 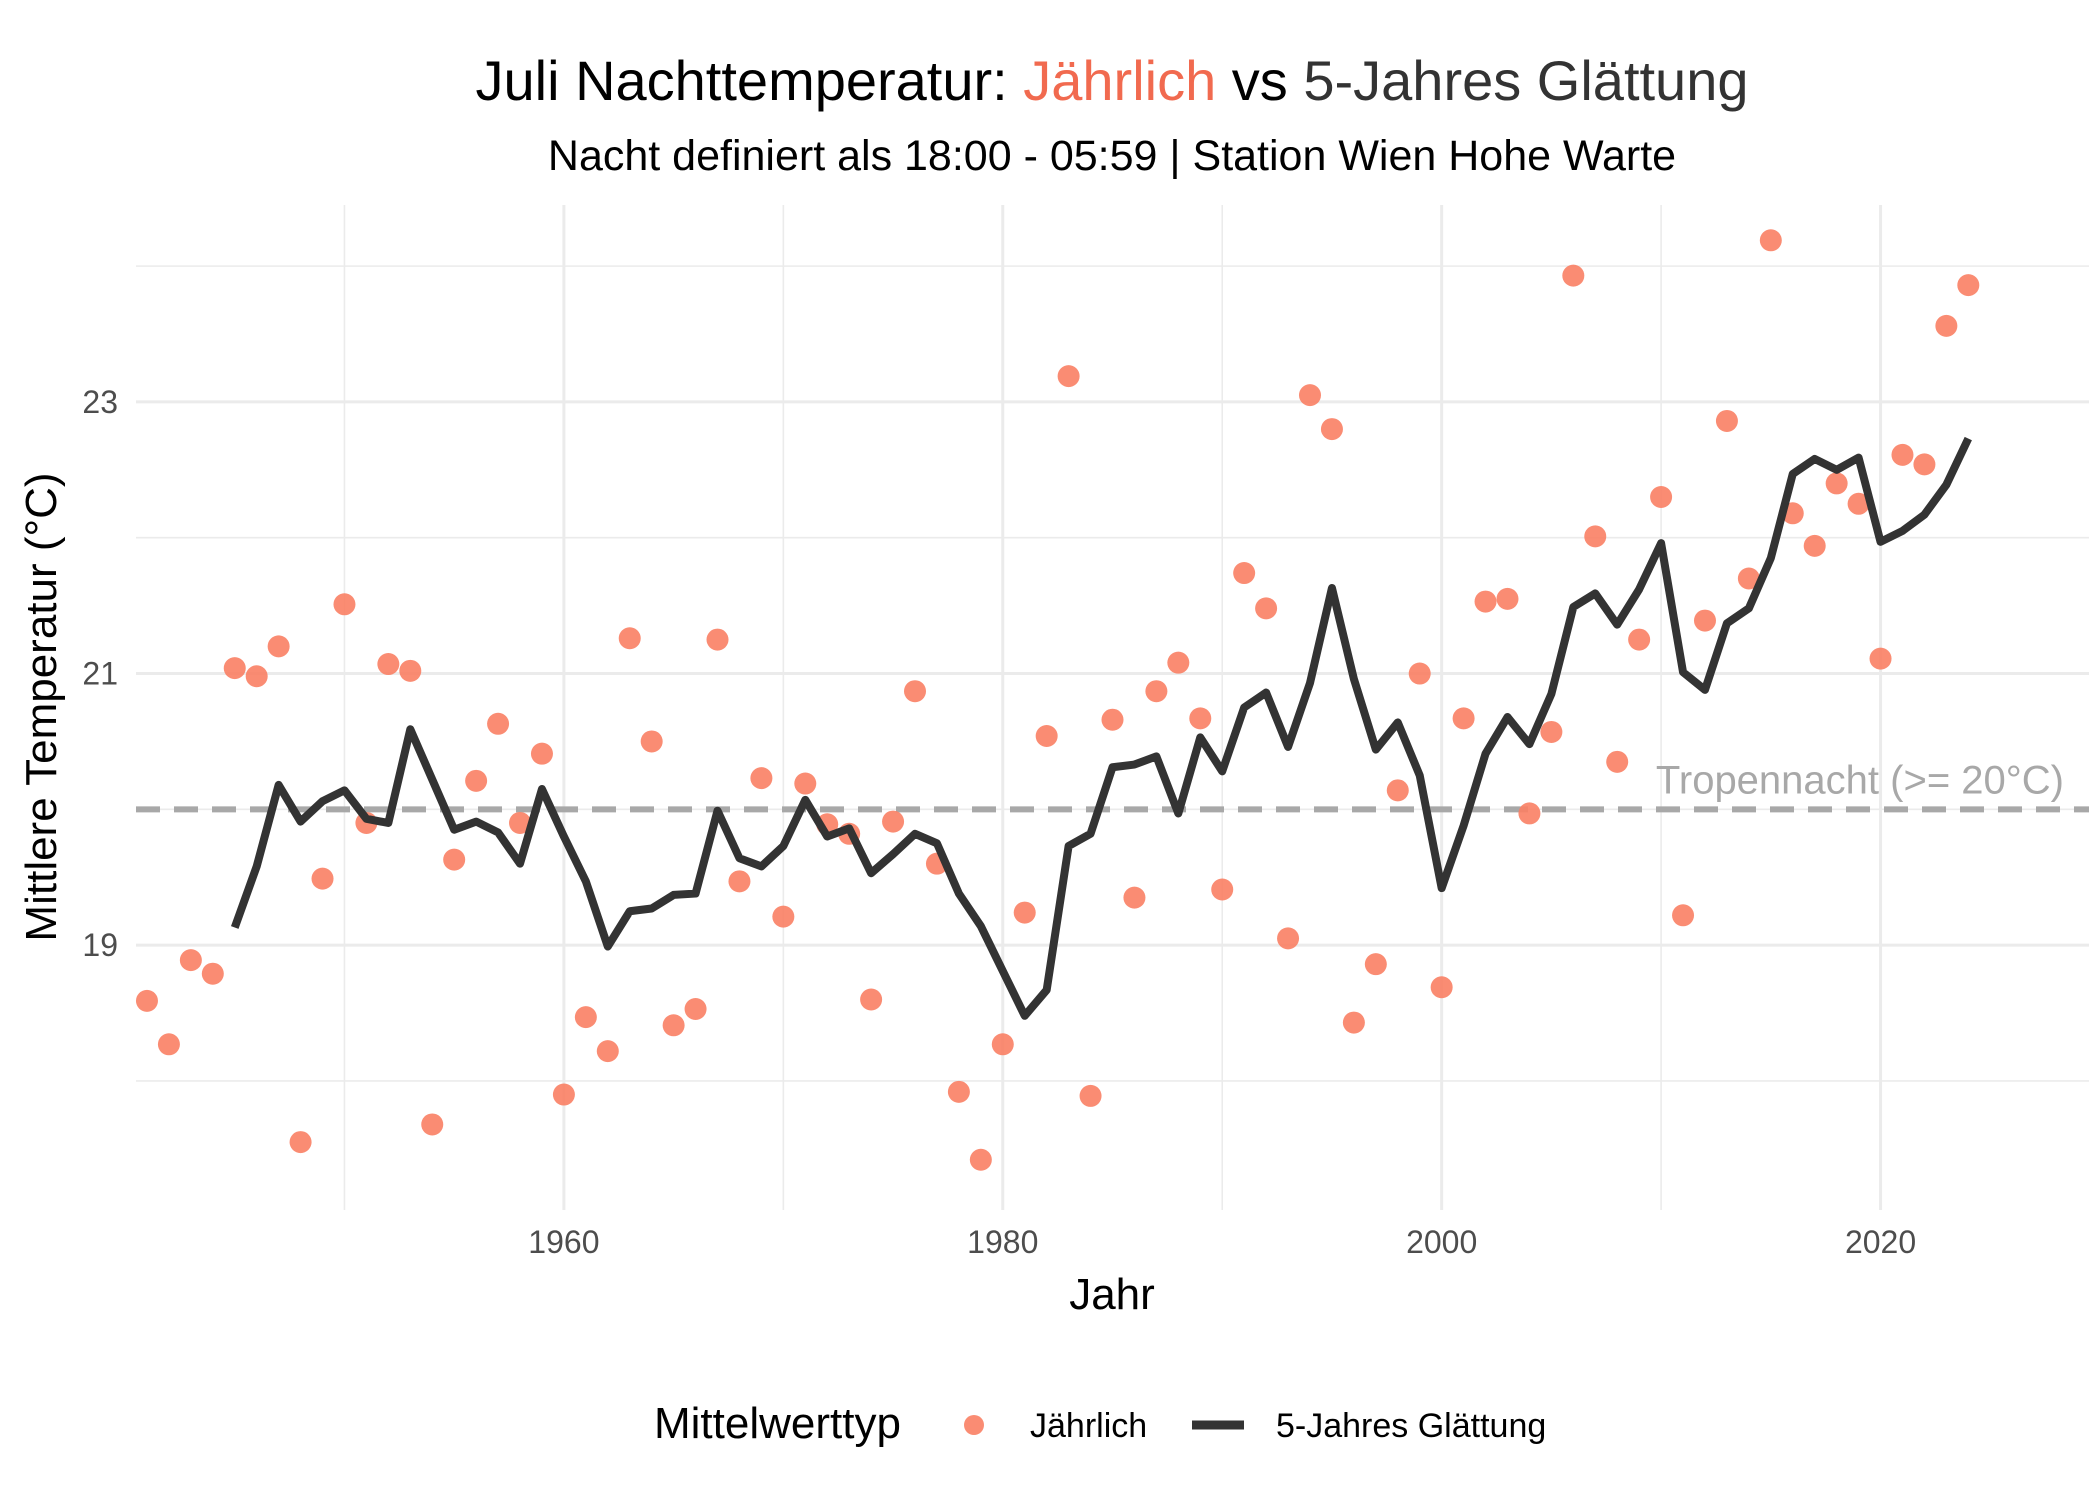 What do you see at coordinates (563, 1242) in the screenshot?
I see `x-tick-label: 1960` at bounding box center [563, 1242].